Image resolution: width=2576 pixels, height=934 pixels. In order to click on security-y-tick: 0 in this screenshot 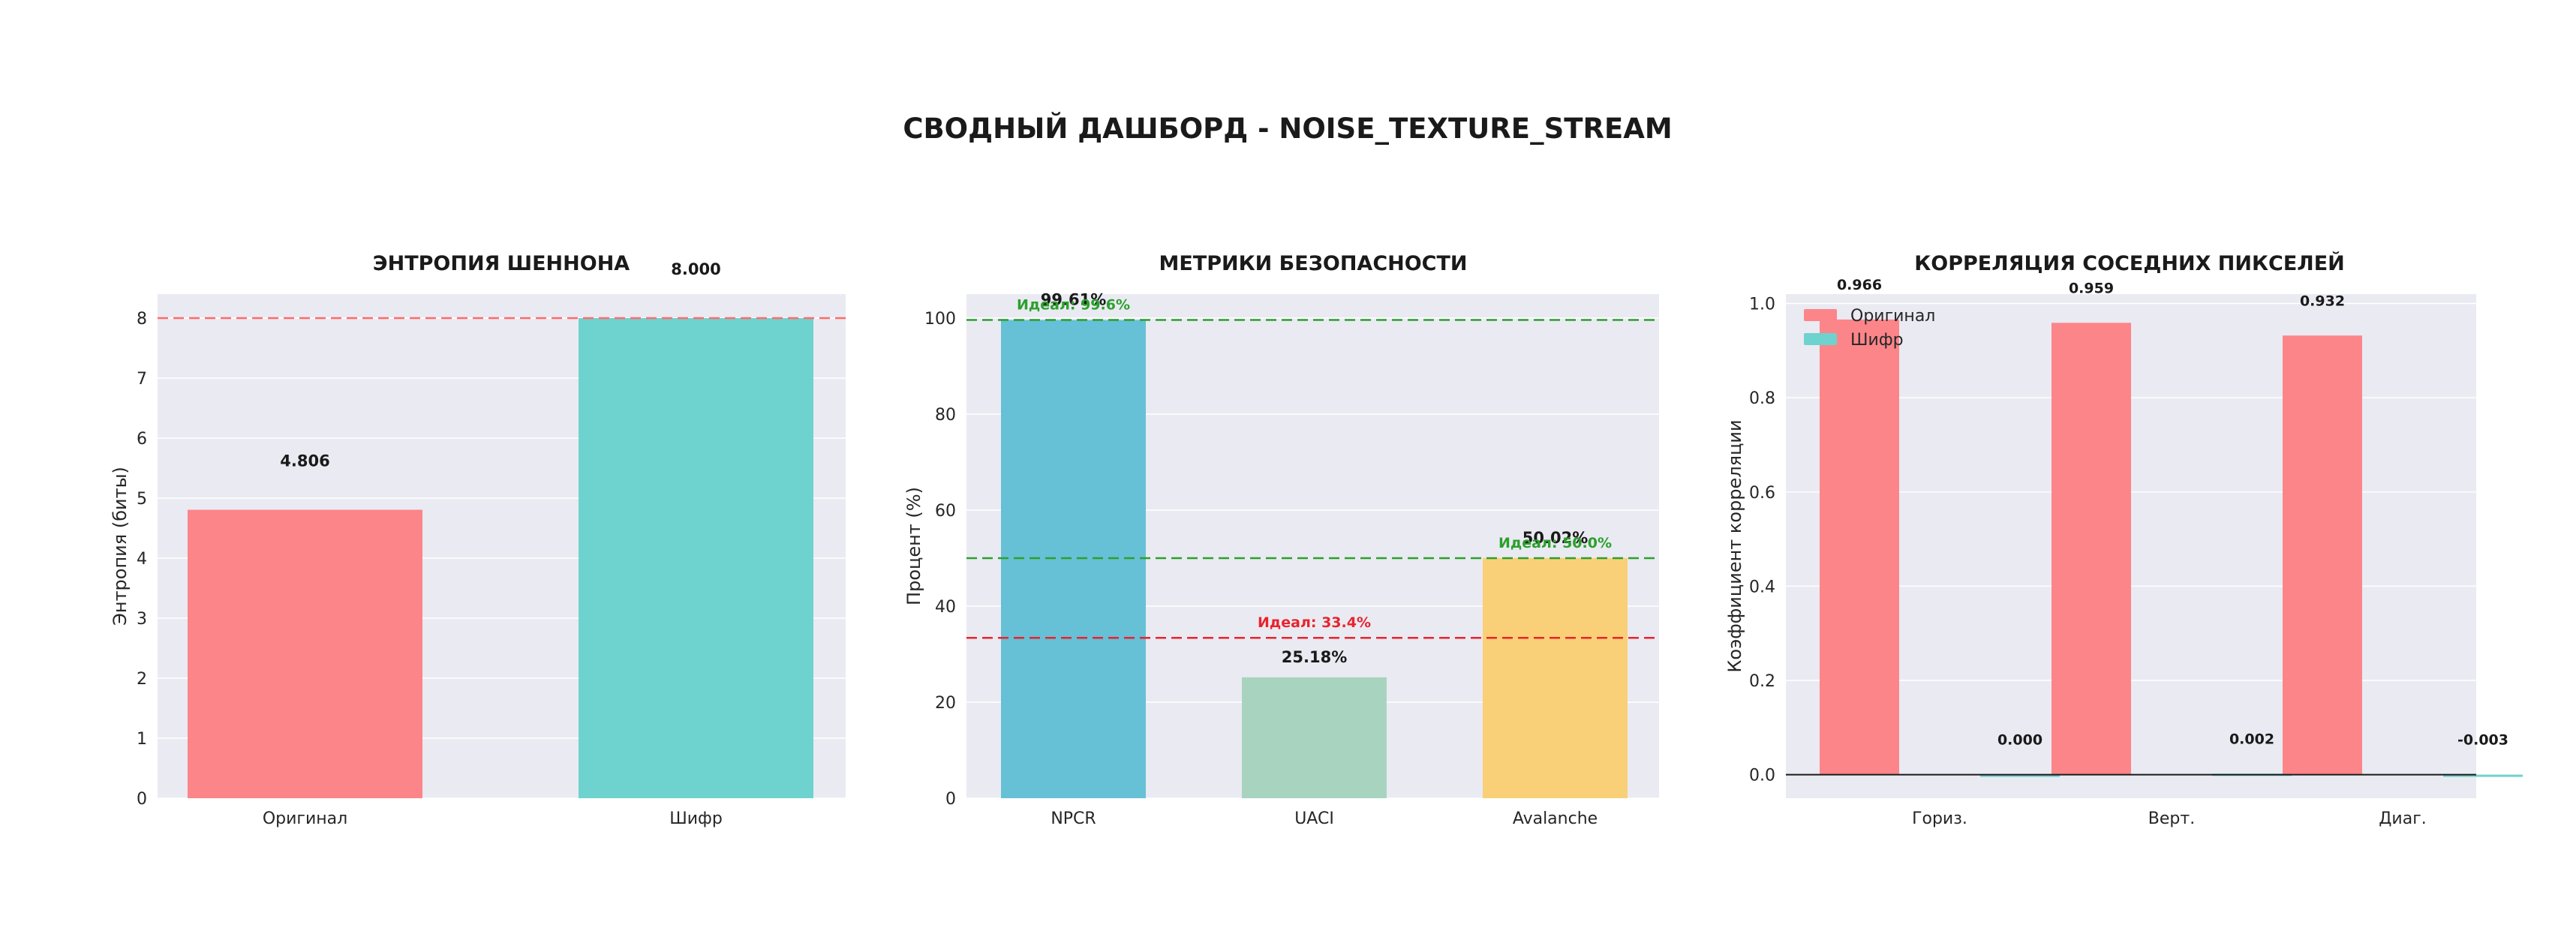, I will do `click(950, 800)`.